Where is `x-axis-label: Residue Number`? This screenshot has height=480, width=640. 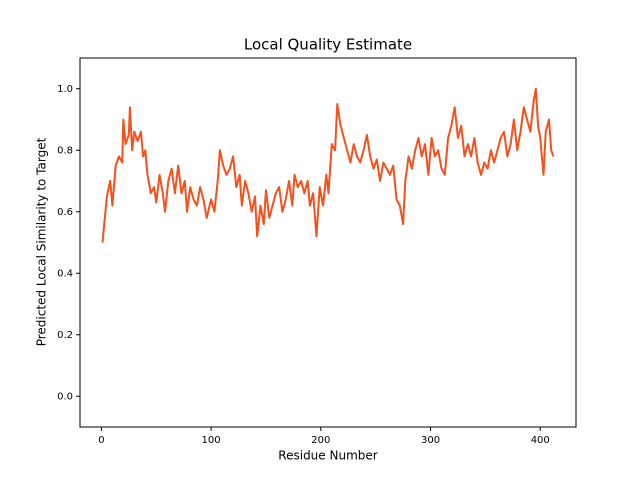 x-axis-label: Residue Number is located at coordinates (327, 456).